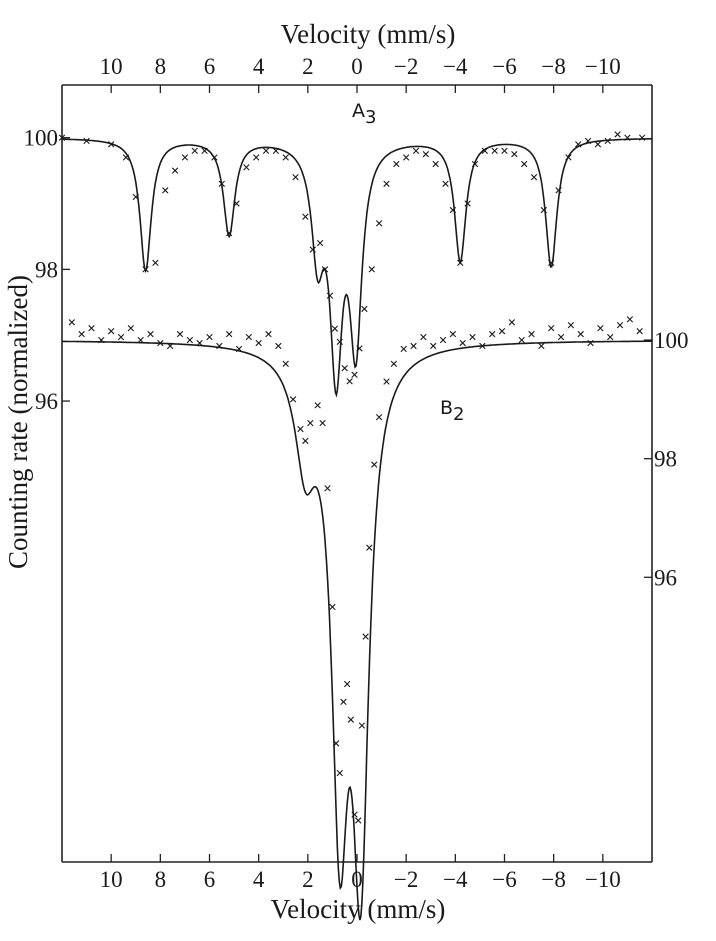  I want to click on series-label-a3: A3, so click(364, 114).